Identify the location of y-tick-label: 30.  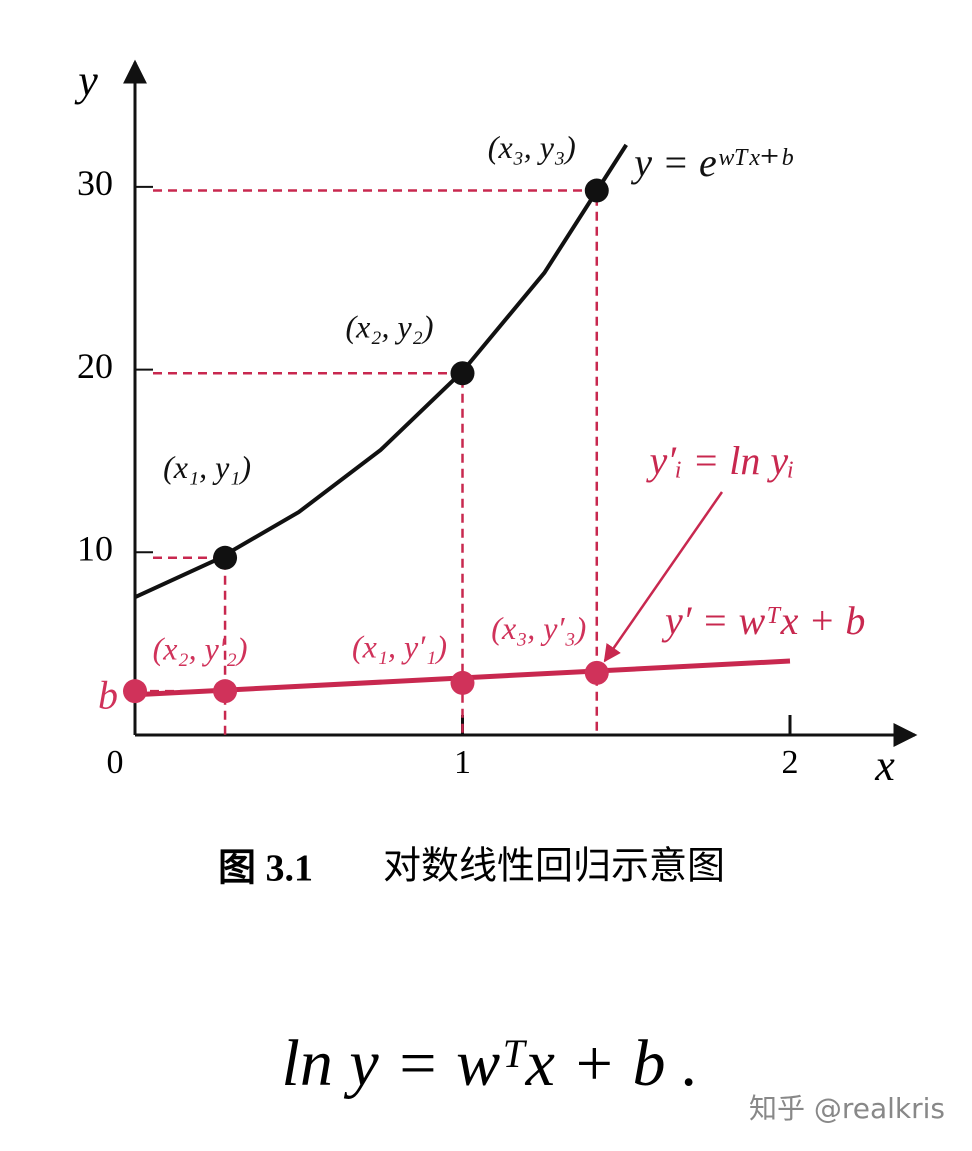
(95, 183).